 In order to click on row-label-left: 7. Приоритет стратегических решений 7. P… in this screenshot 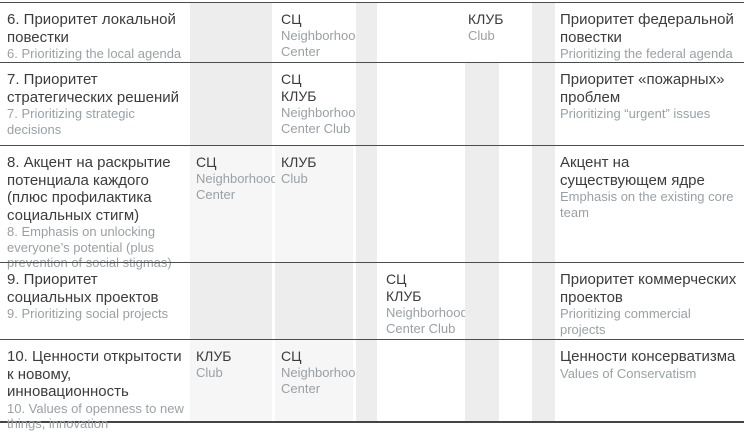, I will do `click(93, 104)`.